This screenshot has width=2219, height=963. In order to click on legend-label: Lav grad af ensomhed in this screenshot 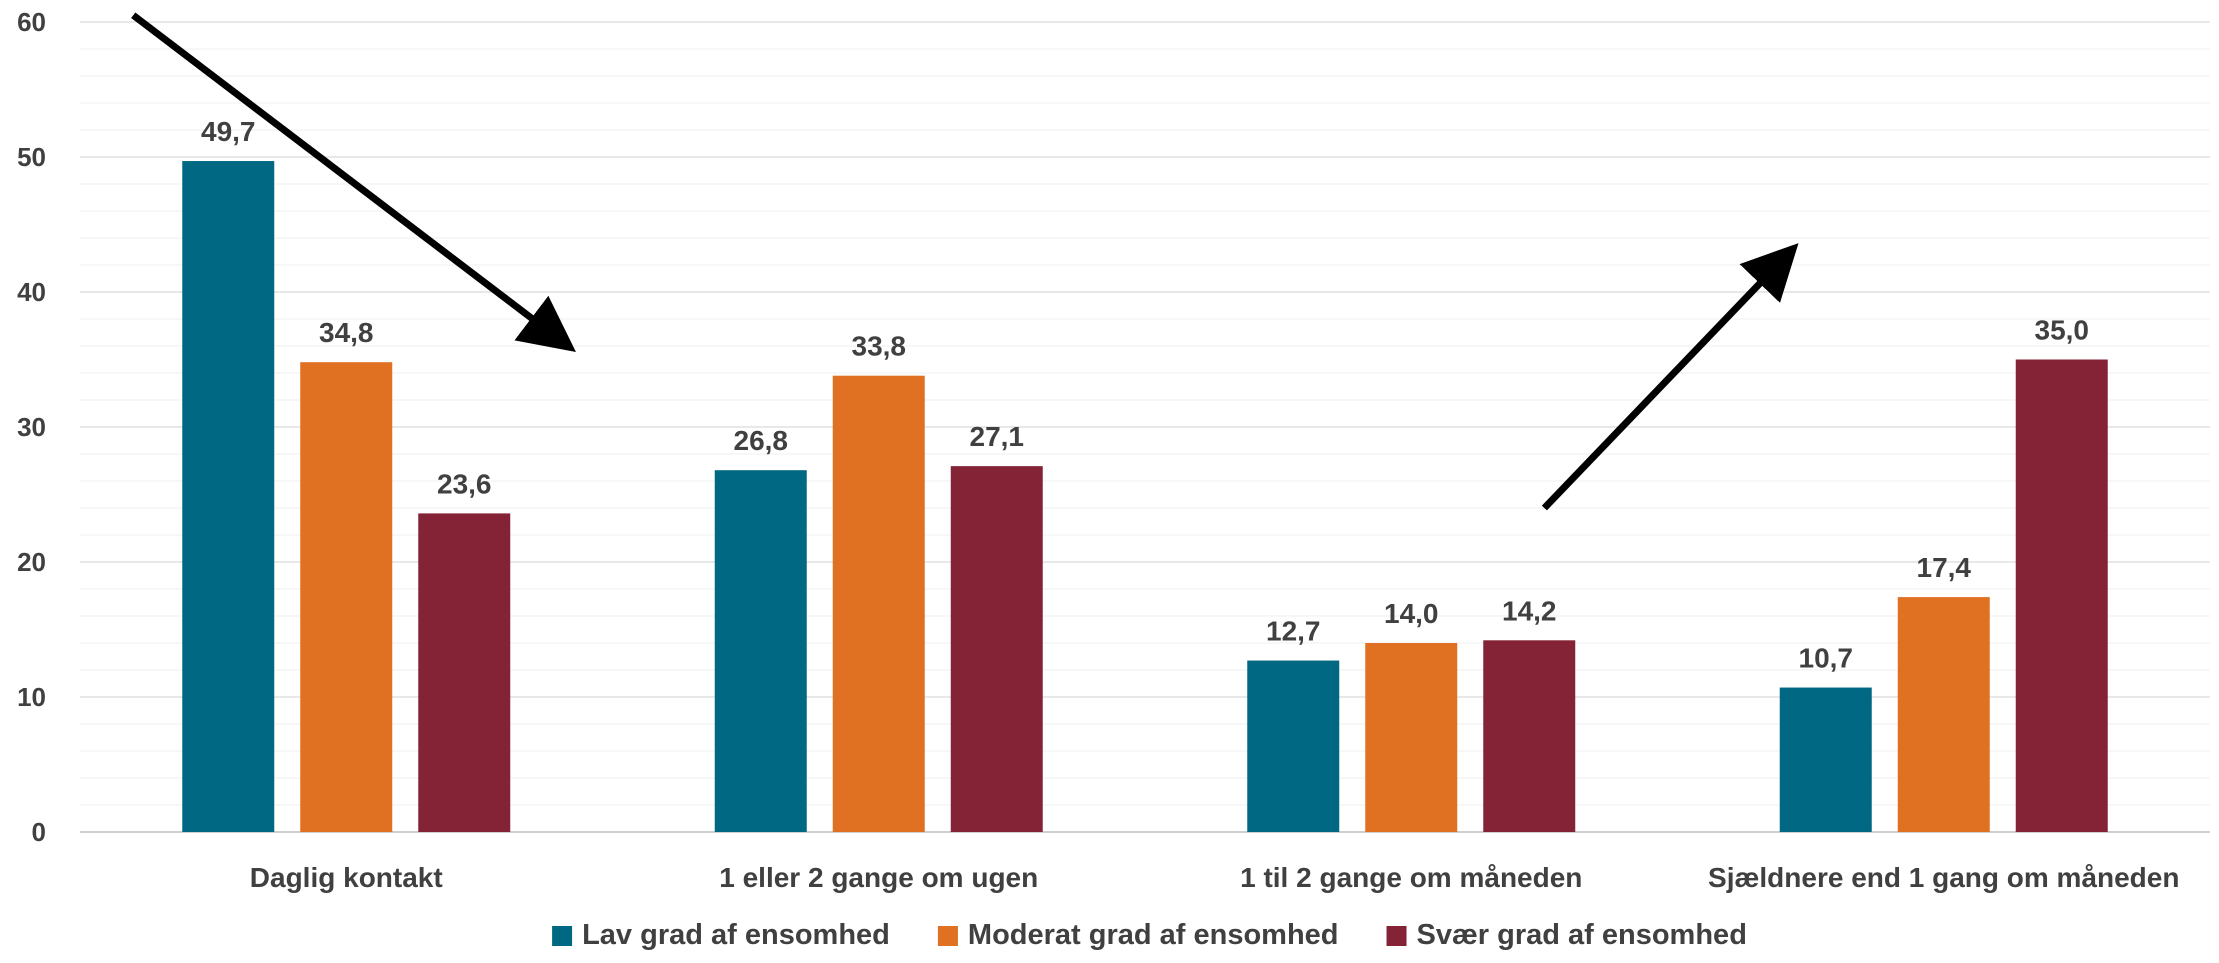, I will do `click(736, 935)`.